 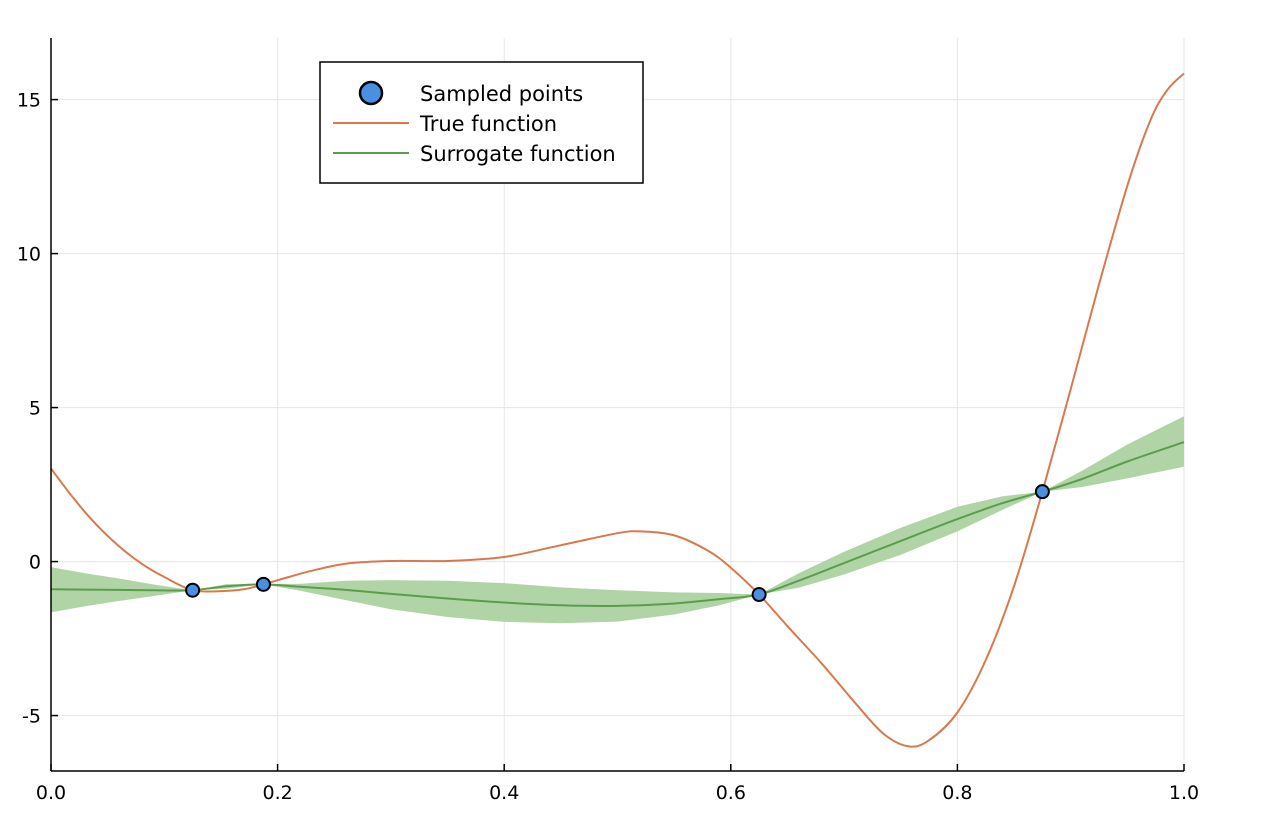 What do you see at coordinates (1184, 793) in the screenshot?
I see `x-tick-label: 1.0` at bounding box center [1184, 793].